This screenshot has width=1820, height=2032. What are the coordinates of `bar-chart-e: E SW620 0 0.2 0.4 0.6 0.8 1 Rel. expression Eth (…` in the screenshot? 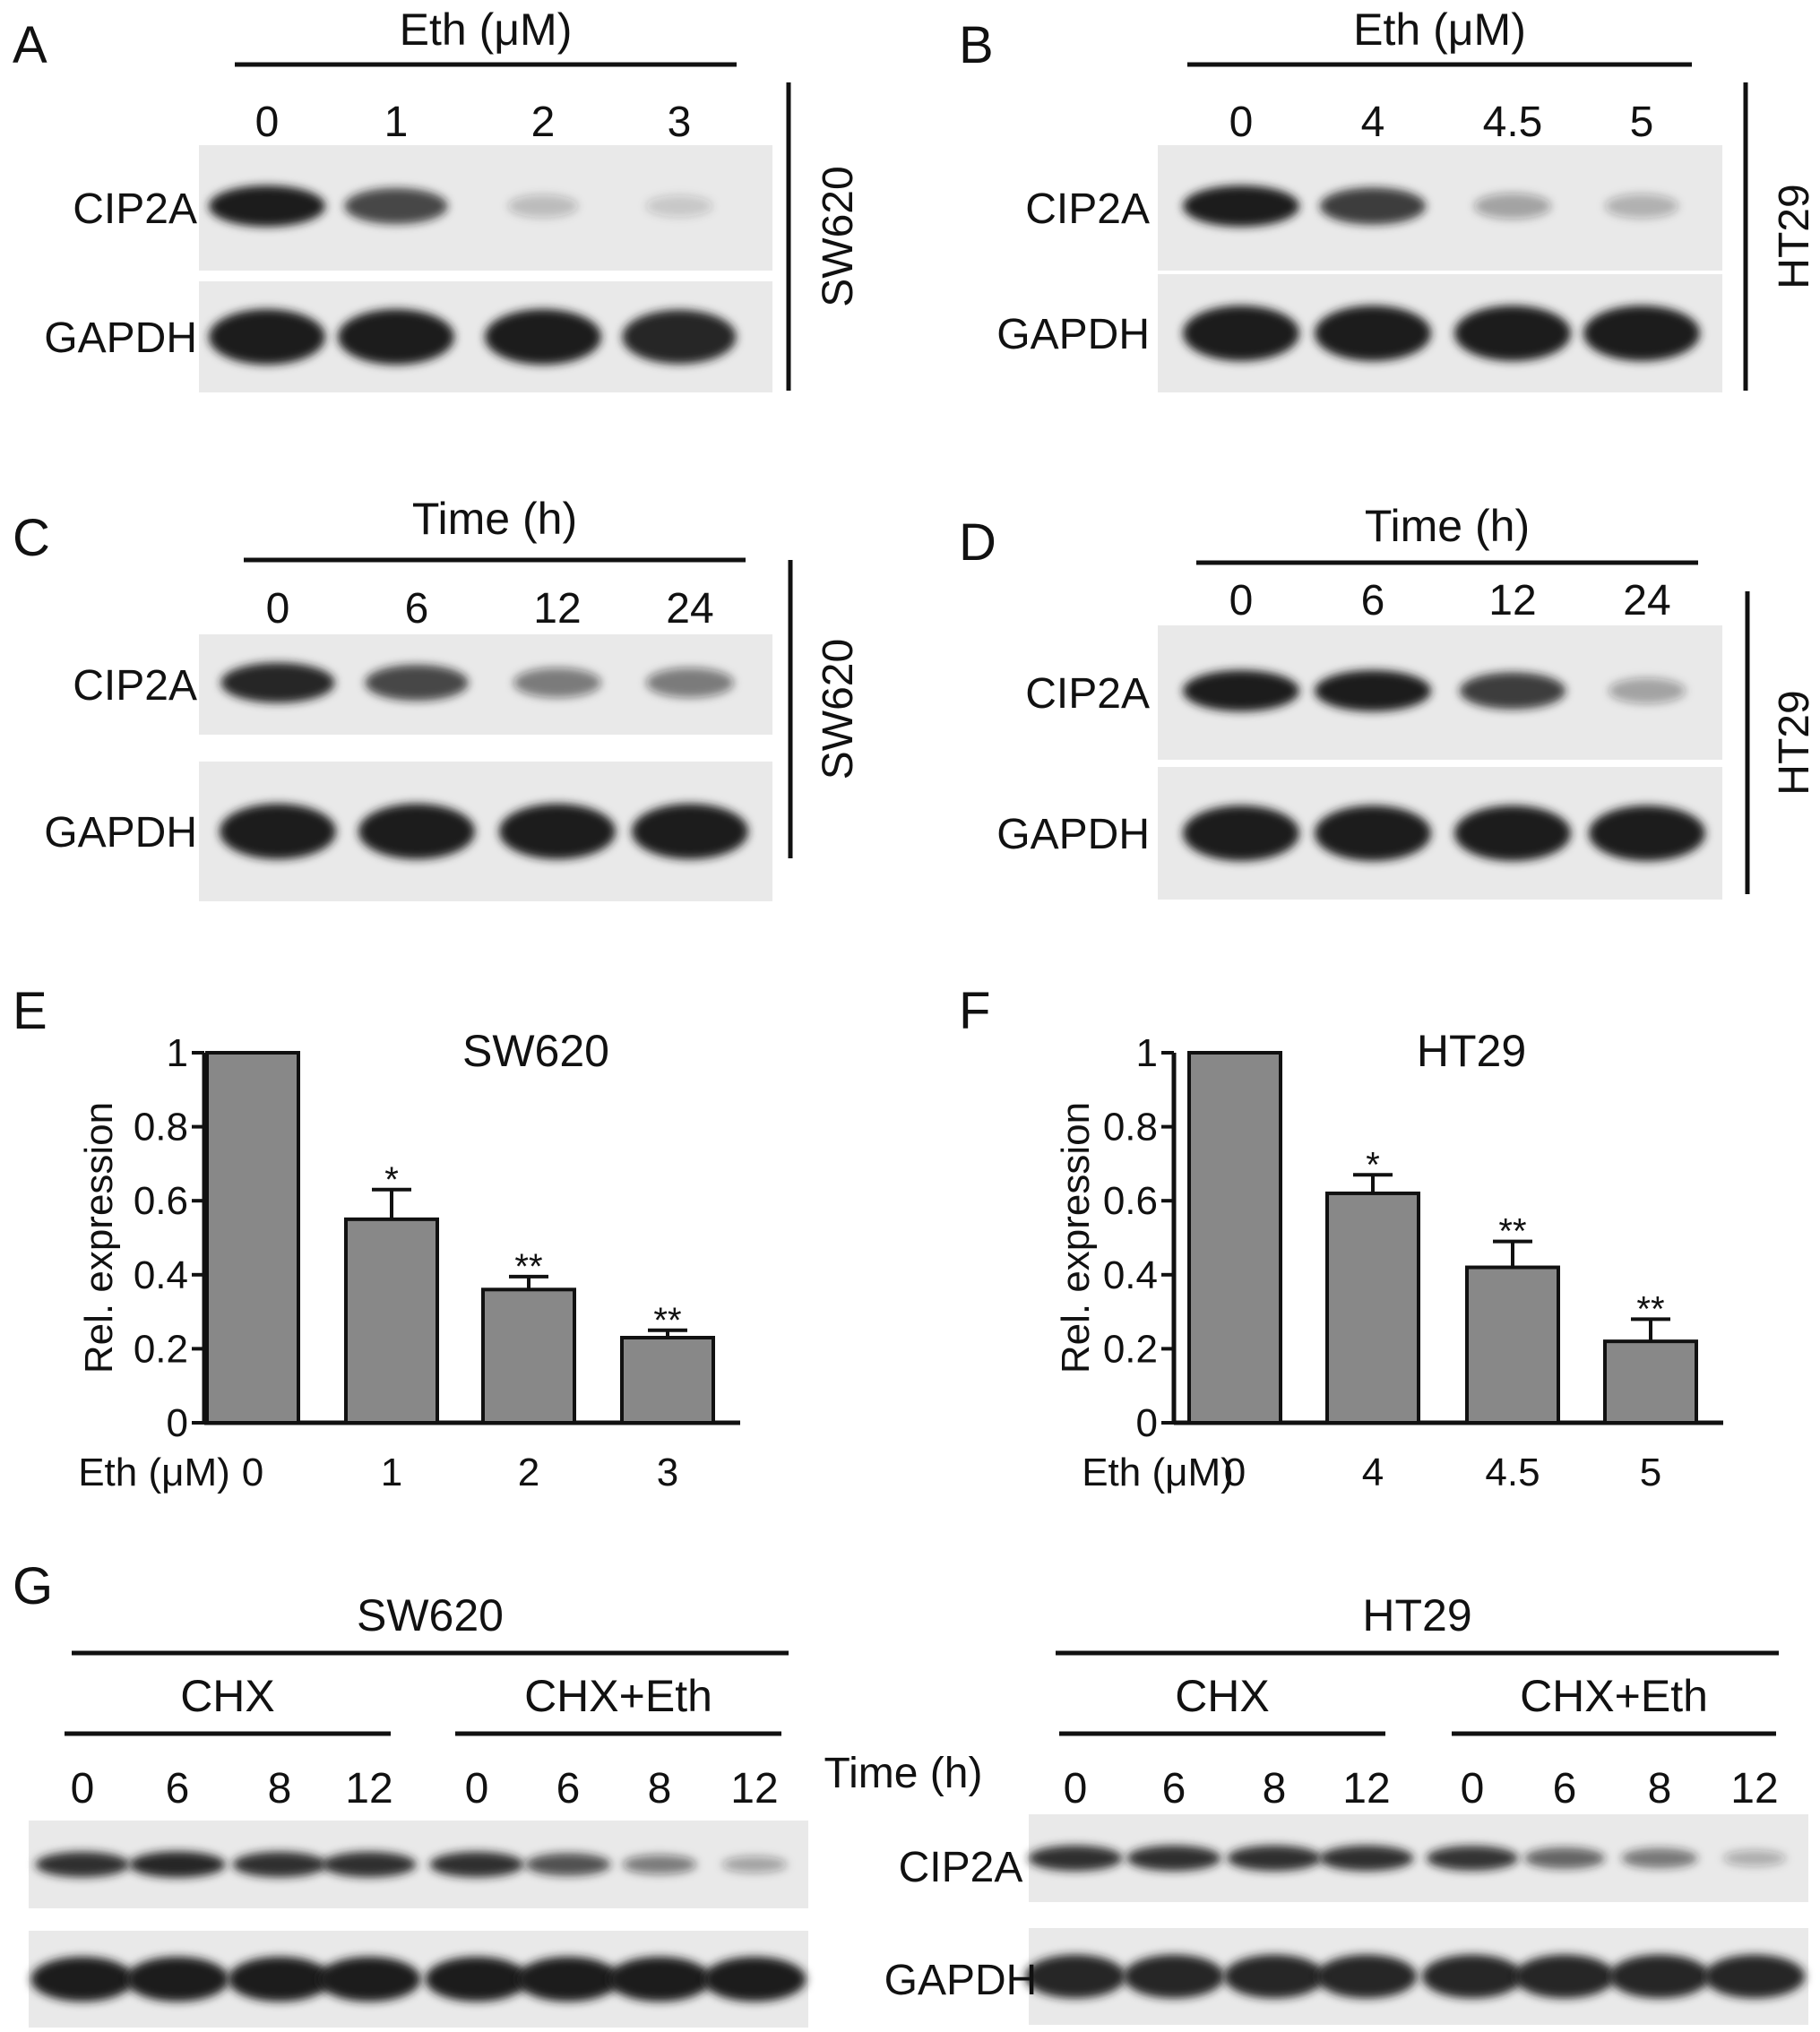 It's located at (376, 1238).